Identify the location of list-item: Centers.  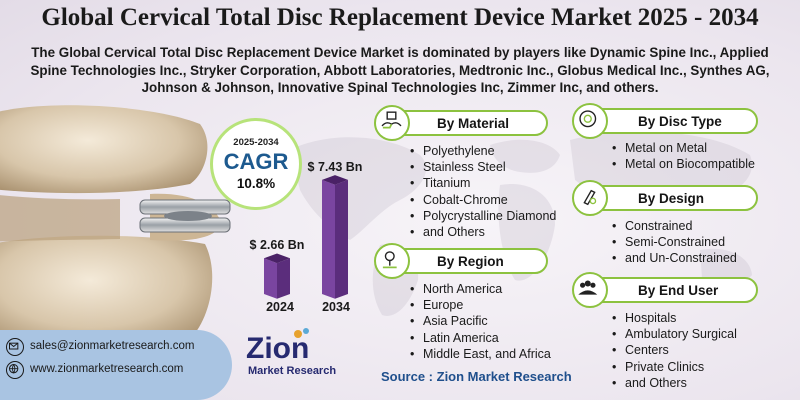
(674, 350).